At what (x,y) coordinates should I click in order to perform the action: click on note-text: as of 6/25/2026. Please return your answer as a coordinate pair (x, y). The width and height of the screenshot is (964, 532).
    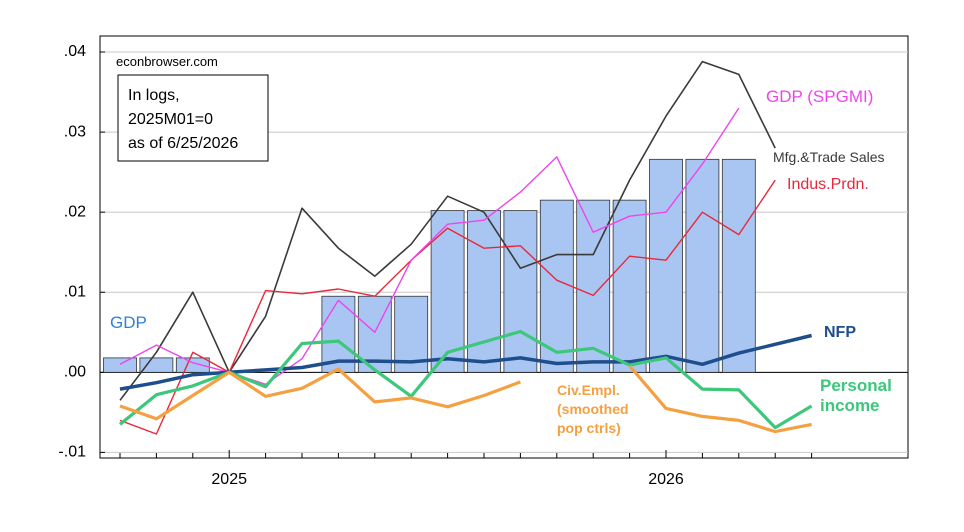
    Looking at the image, I should click on (183, 143).